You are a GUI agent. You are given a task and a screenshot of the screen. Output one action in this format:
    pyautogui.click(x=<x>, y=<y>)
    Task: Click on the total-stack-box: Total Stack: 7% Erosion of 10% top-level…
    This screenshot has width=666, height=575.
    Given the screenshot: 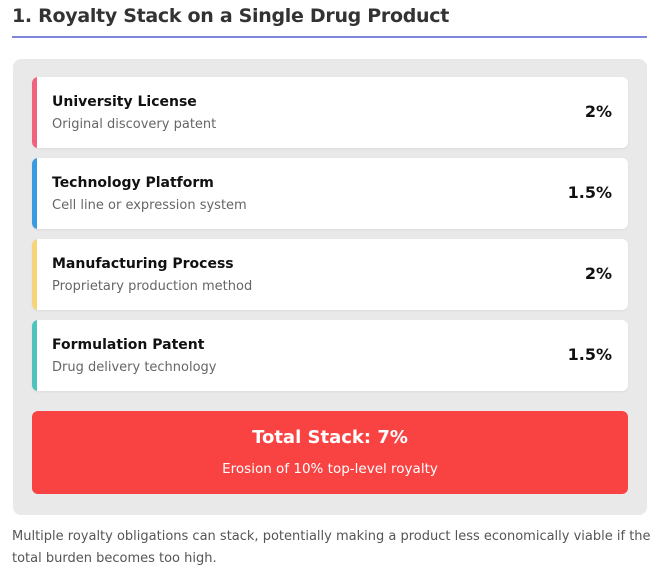 What is the action you would take?
    pyautogui.click(x=330, y=452)
    